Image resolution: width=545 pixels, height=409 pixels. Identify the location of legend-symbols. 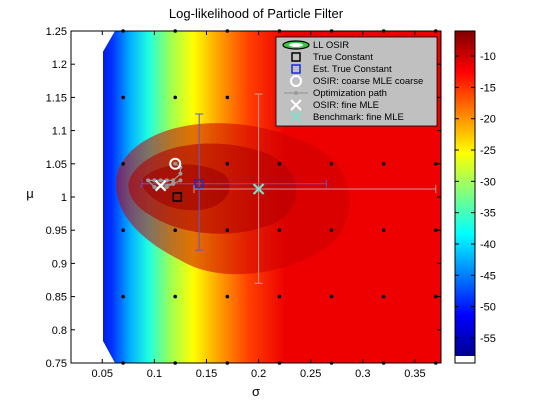
(296, 81).